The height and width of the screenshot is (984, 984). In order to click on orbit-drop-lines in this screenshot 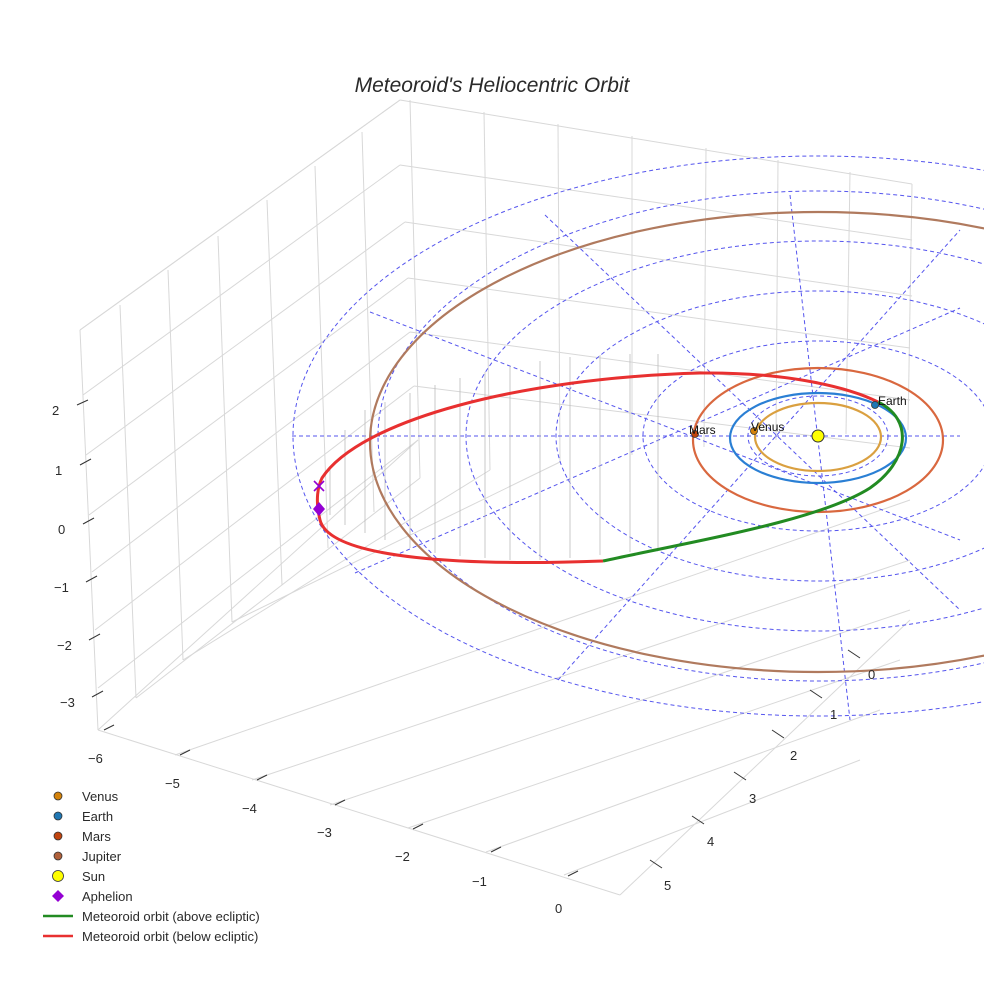, I will do `click(494, 457)`.